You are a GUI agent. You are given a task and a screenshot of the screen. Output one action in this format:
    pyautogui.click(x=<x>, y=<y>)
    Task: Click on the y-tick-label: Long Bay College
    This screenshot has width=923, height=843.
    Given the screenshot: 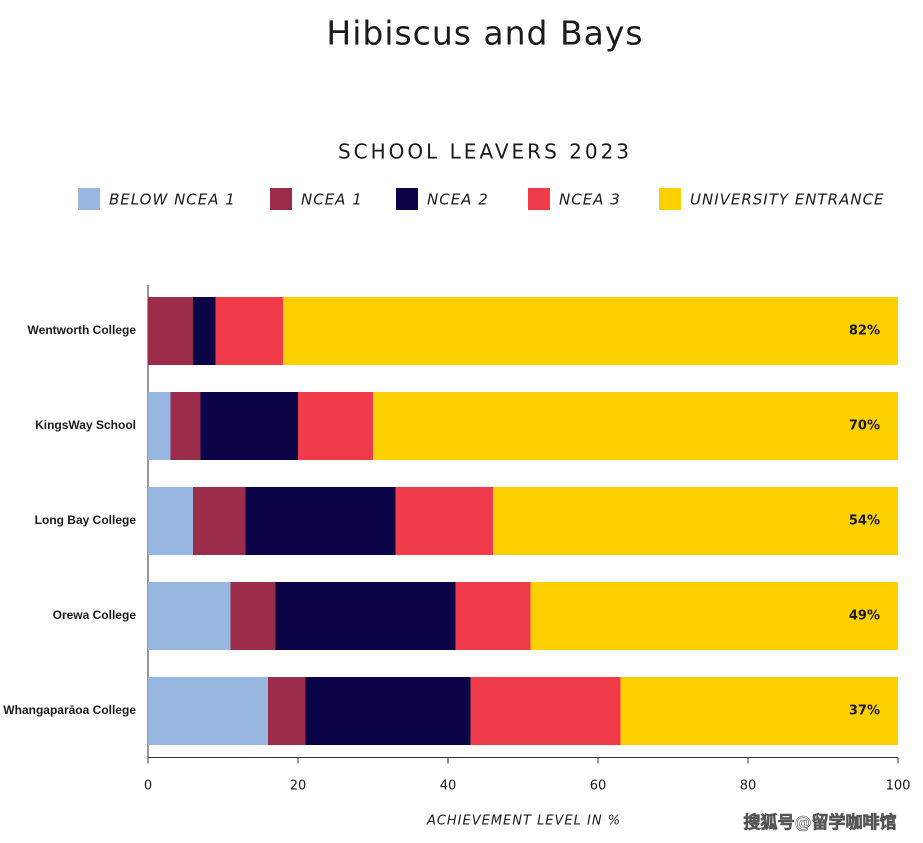 What is the action you would take?
    pyautogui.click(x=86, y=520)
    